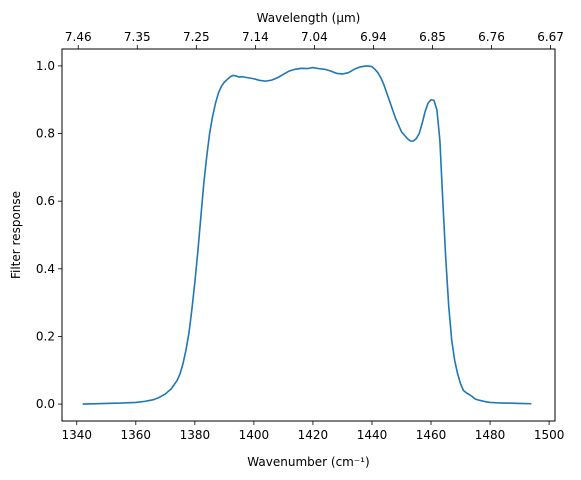  Describe the element at coordinates (45, 134) in the screenshot. I see `y-tick-label: 0.8` at that location.